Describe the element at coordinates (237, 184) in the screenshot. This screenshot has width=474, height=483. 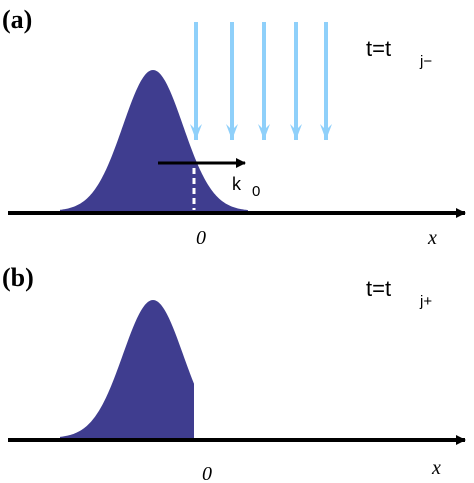
I see `k-label: k` at that location.